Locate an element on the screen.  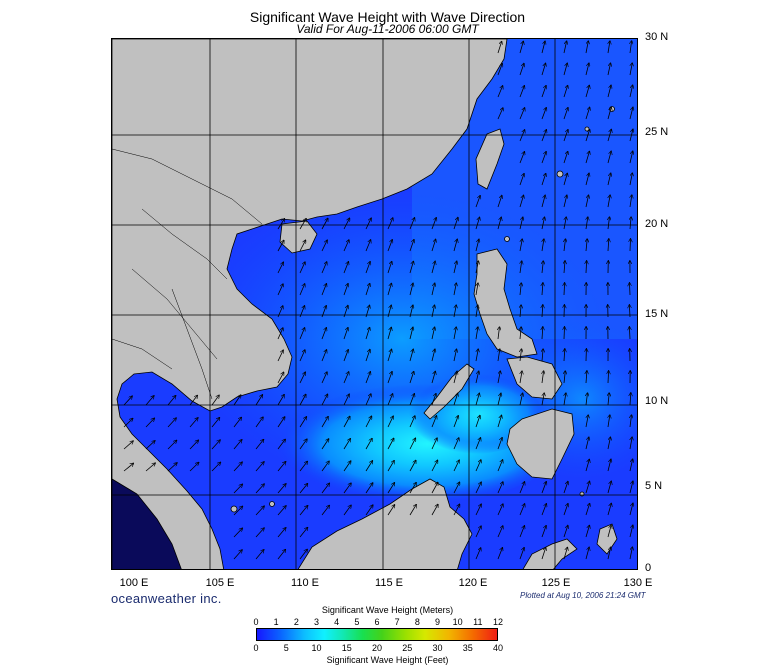
meter-tick: 12 is located at coordinates (498, 622).